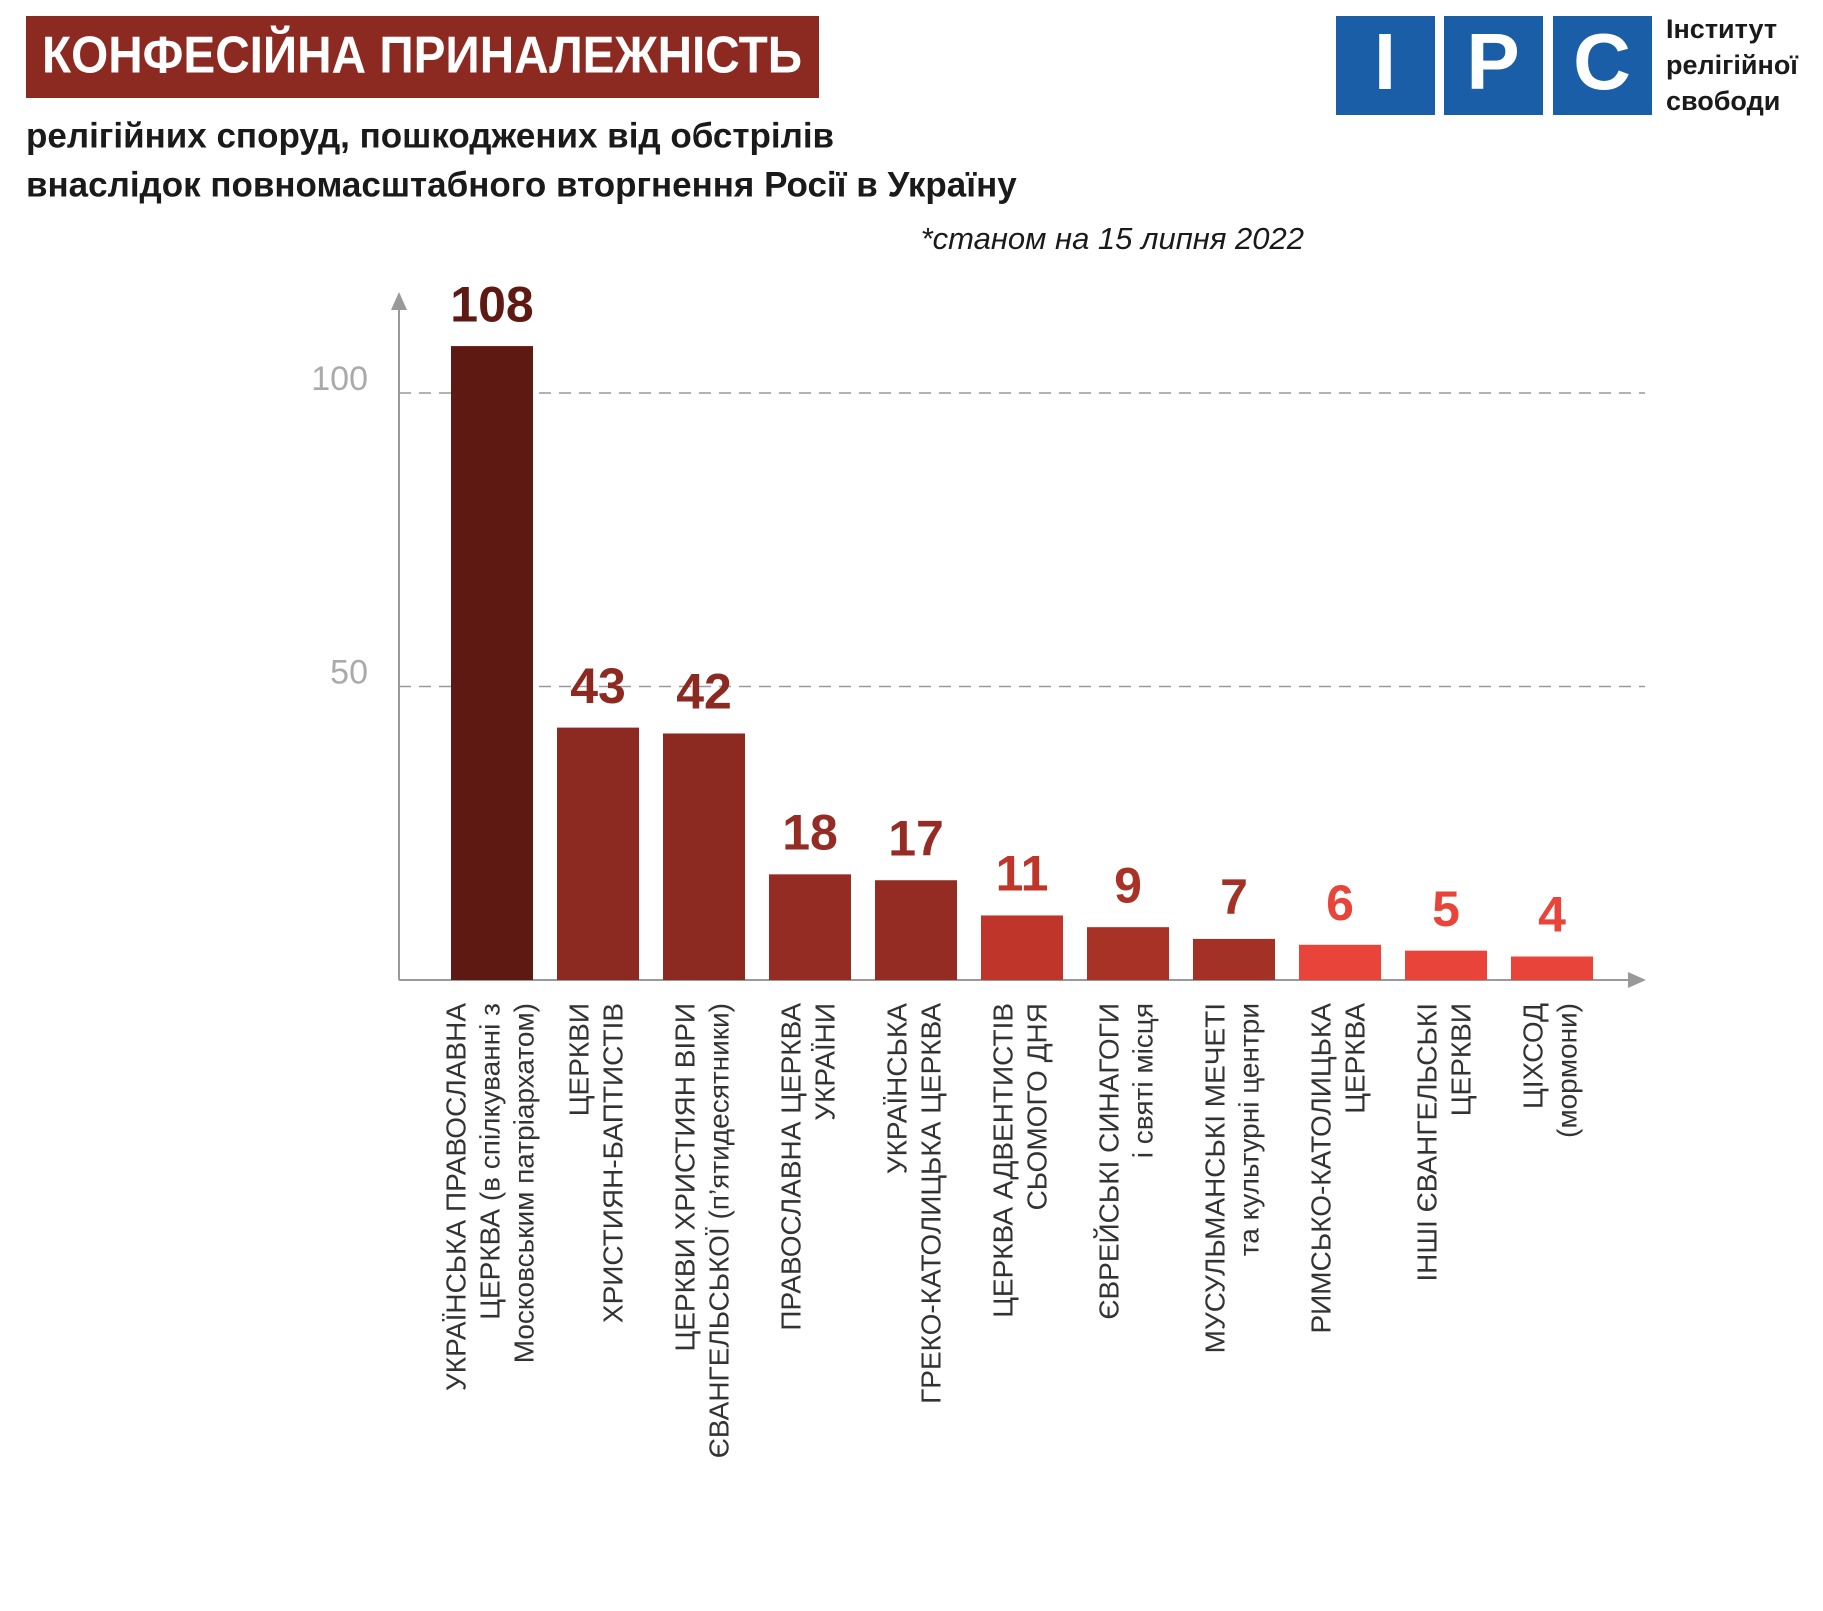  What do you see at coordinates (489, 1161) in the screenshot?
I see `x-tick-label: ЦЕРКВА (в спілкуванні з` at bounding box center [489, 1161].